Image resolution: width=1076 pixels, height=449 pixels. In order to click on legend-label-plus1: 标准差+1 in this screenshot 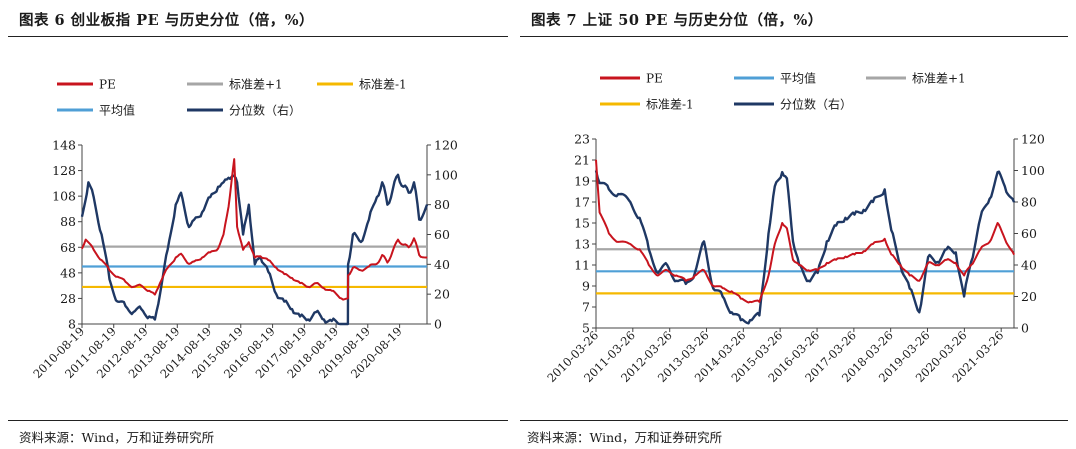, I will do `click(256, 85)`.